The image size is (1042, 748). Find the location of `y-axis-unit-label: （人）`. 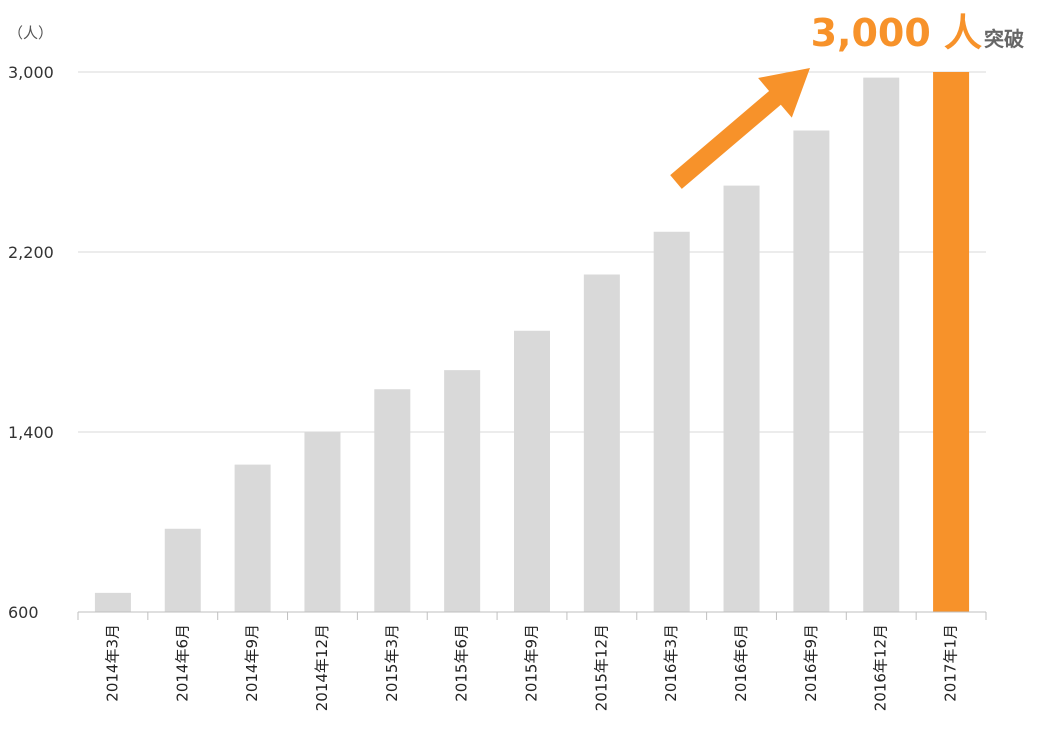

y-axis-unit-label: （人） is located at coordinates (31, 33).